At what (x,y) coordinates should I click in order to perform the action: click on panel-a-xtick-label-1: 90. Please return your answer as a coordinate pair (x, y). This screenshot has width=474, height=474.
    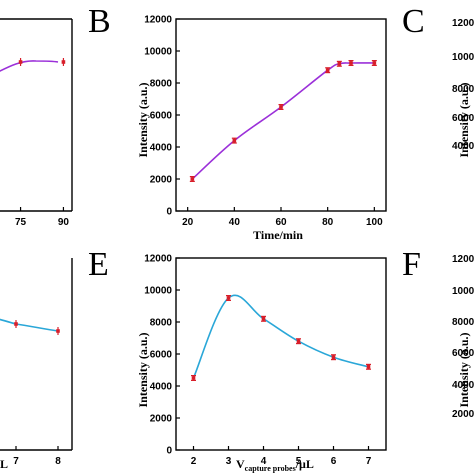
    Looking at the image, I should click on (64, 222).